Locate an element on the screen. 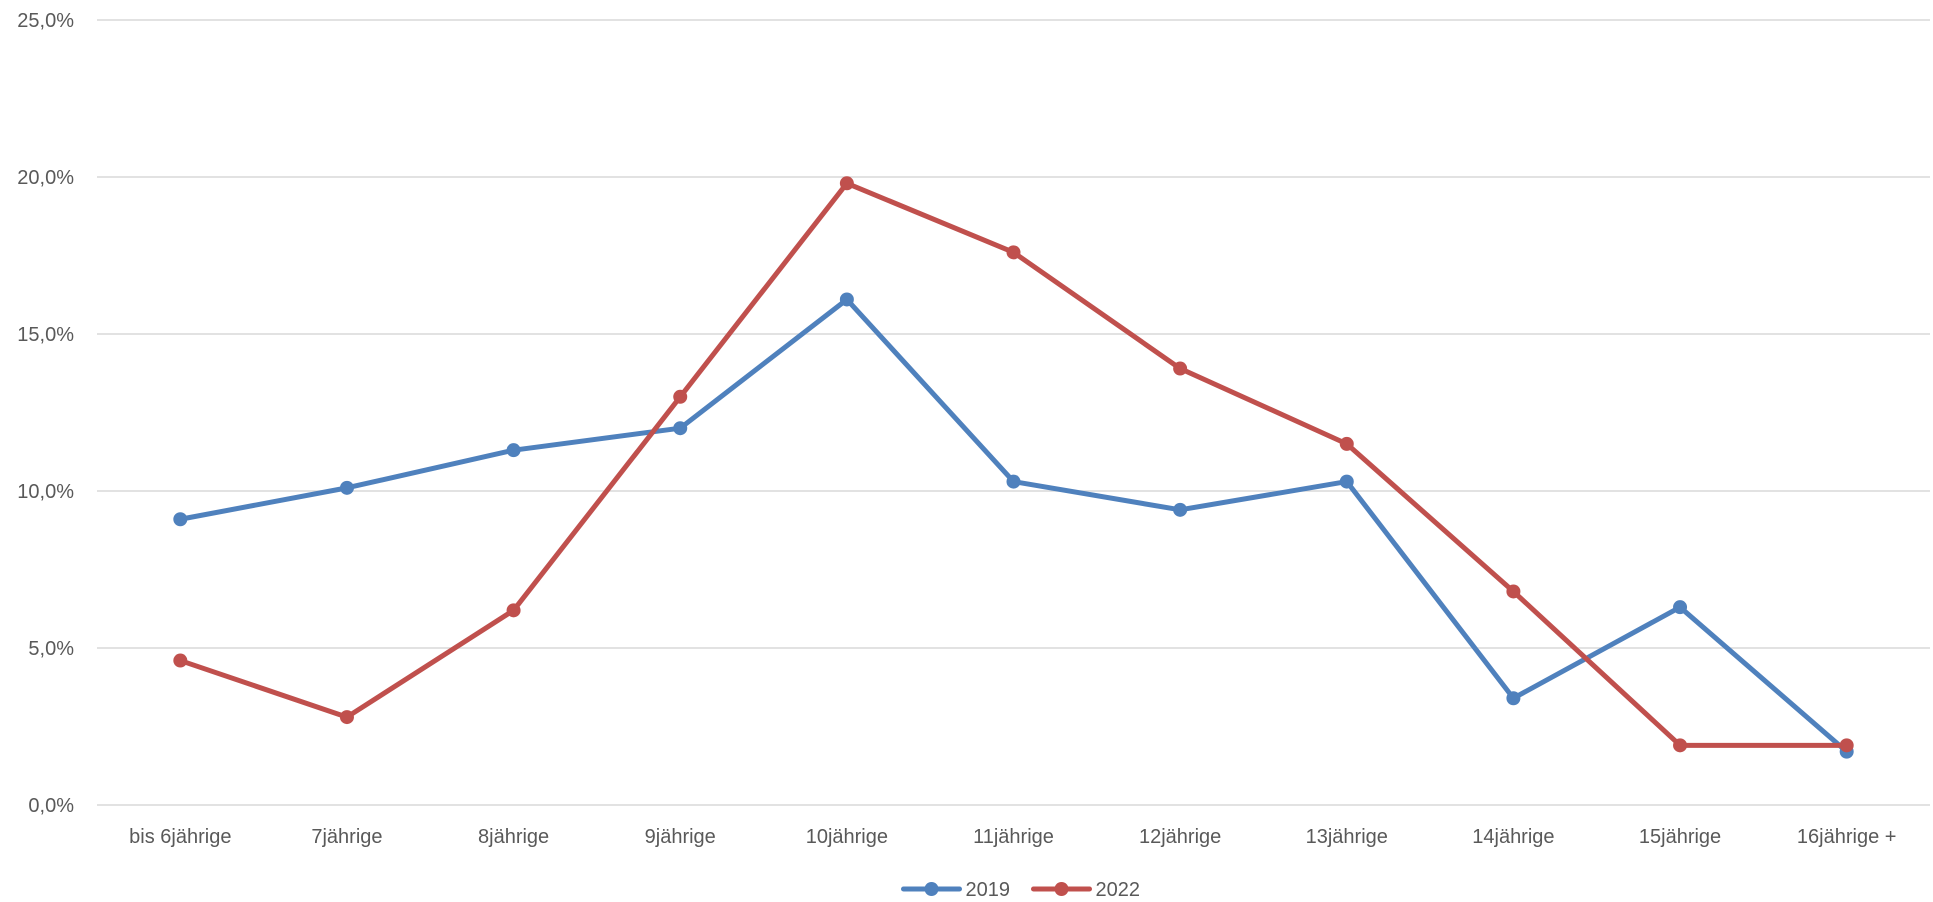  x-tick-label: 12jährige is located at coordinates (1180, 837).